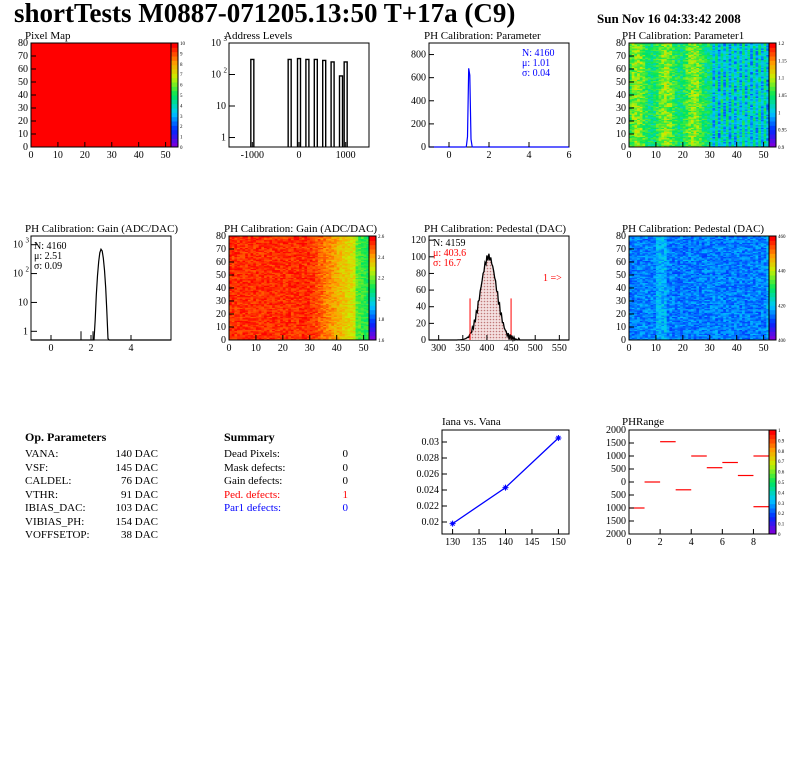  Describe the element at coordinates (136, 521) in the screenshot. I see `op-param-value: 154 DAC` at that location.